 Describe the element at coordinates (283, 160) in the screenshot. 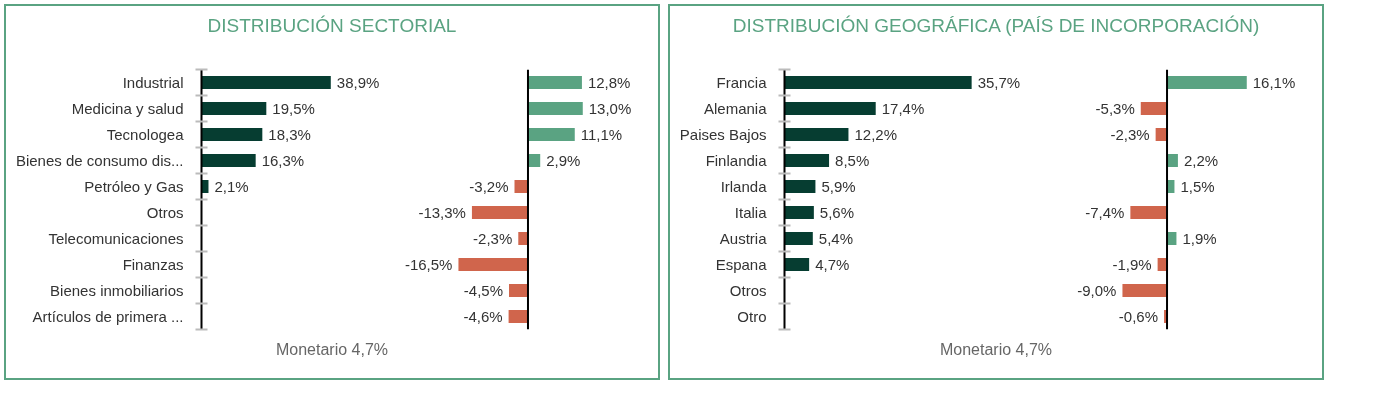

I see `data-label: 16,3%` at that location.